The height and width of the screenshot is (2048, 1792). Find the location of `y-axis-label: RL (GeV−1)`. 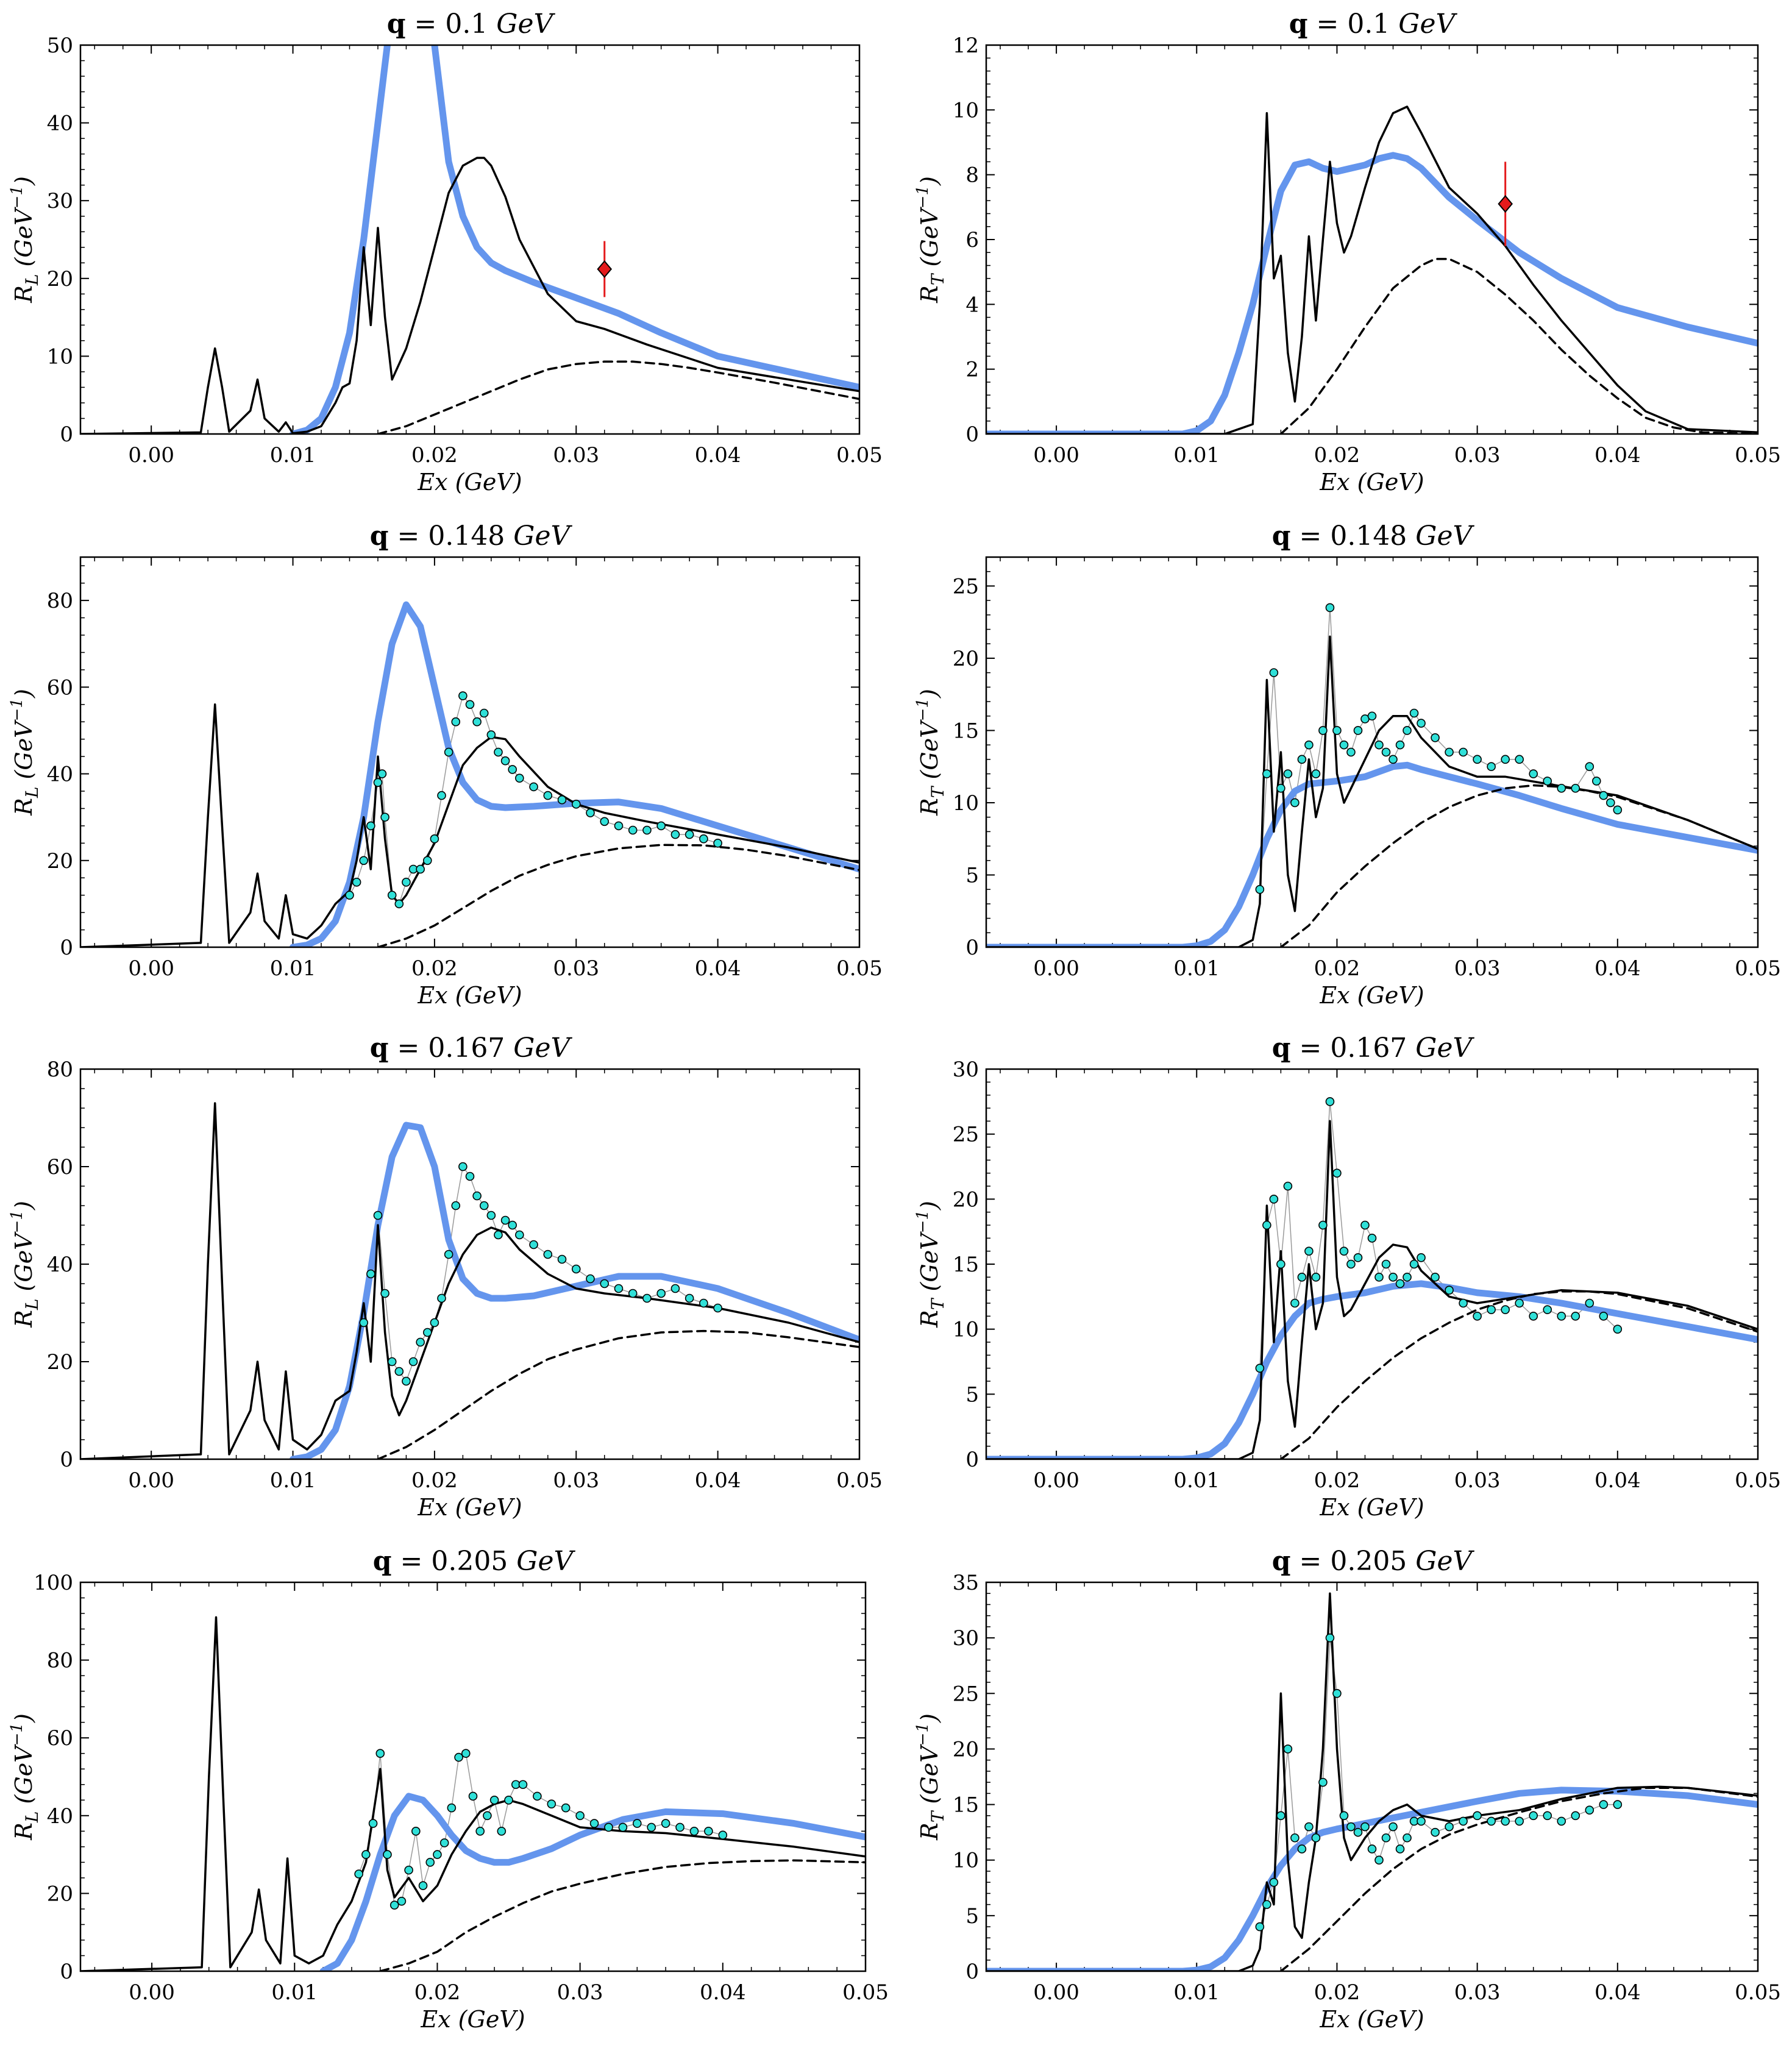

y-axis-label: RL (GeV−1) is located at coordinates (25, 240).